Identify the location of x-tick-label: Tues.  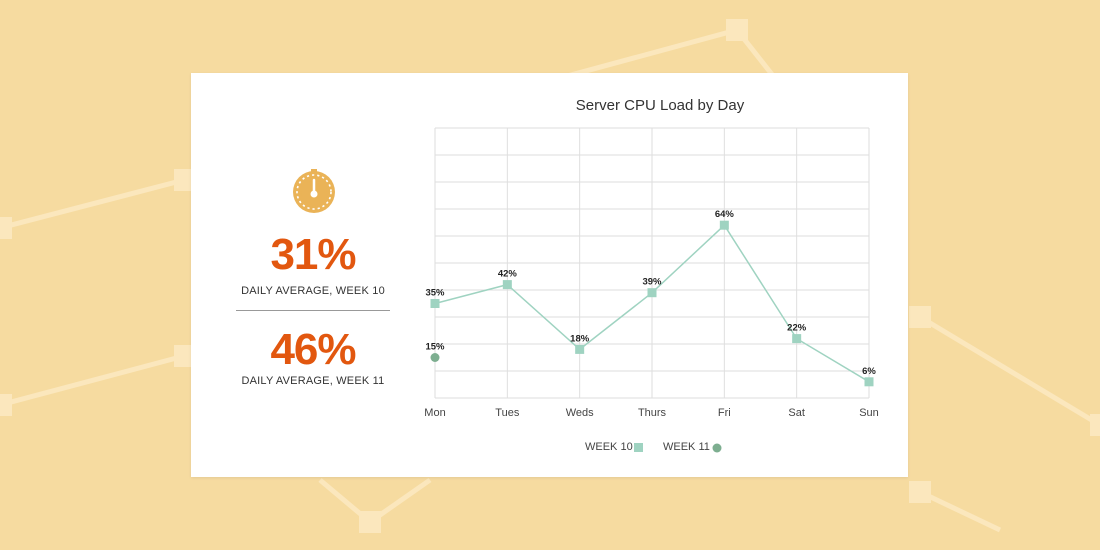
(507, 413).